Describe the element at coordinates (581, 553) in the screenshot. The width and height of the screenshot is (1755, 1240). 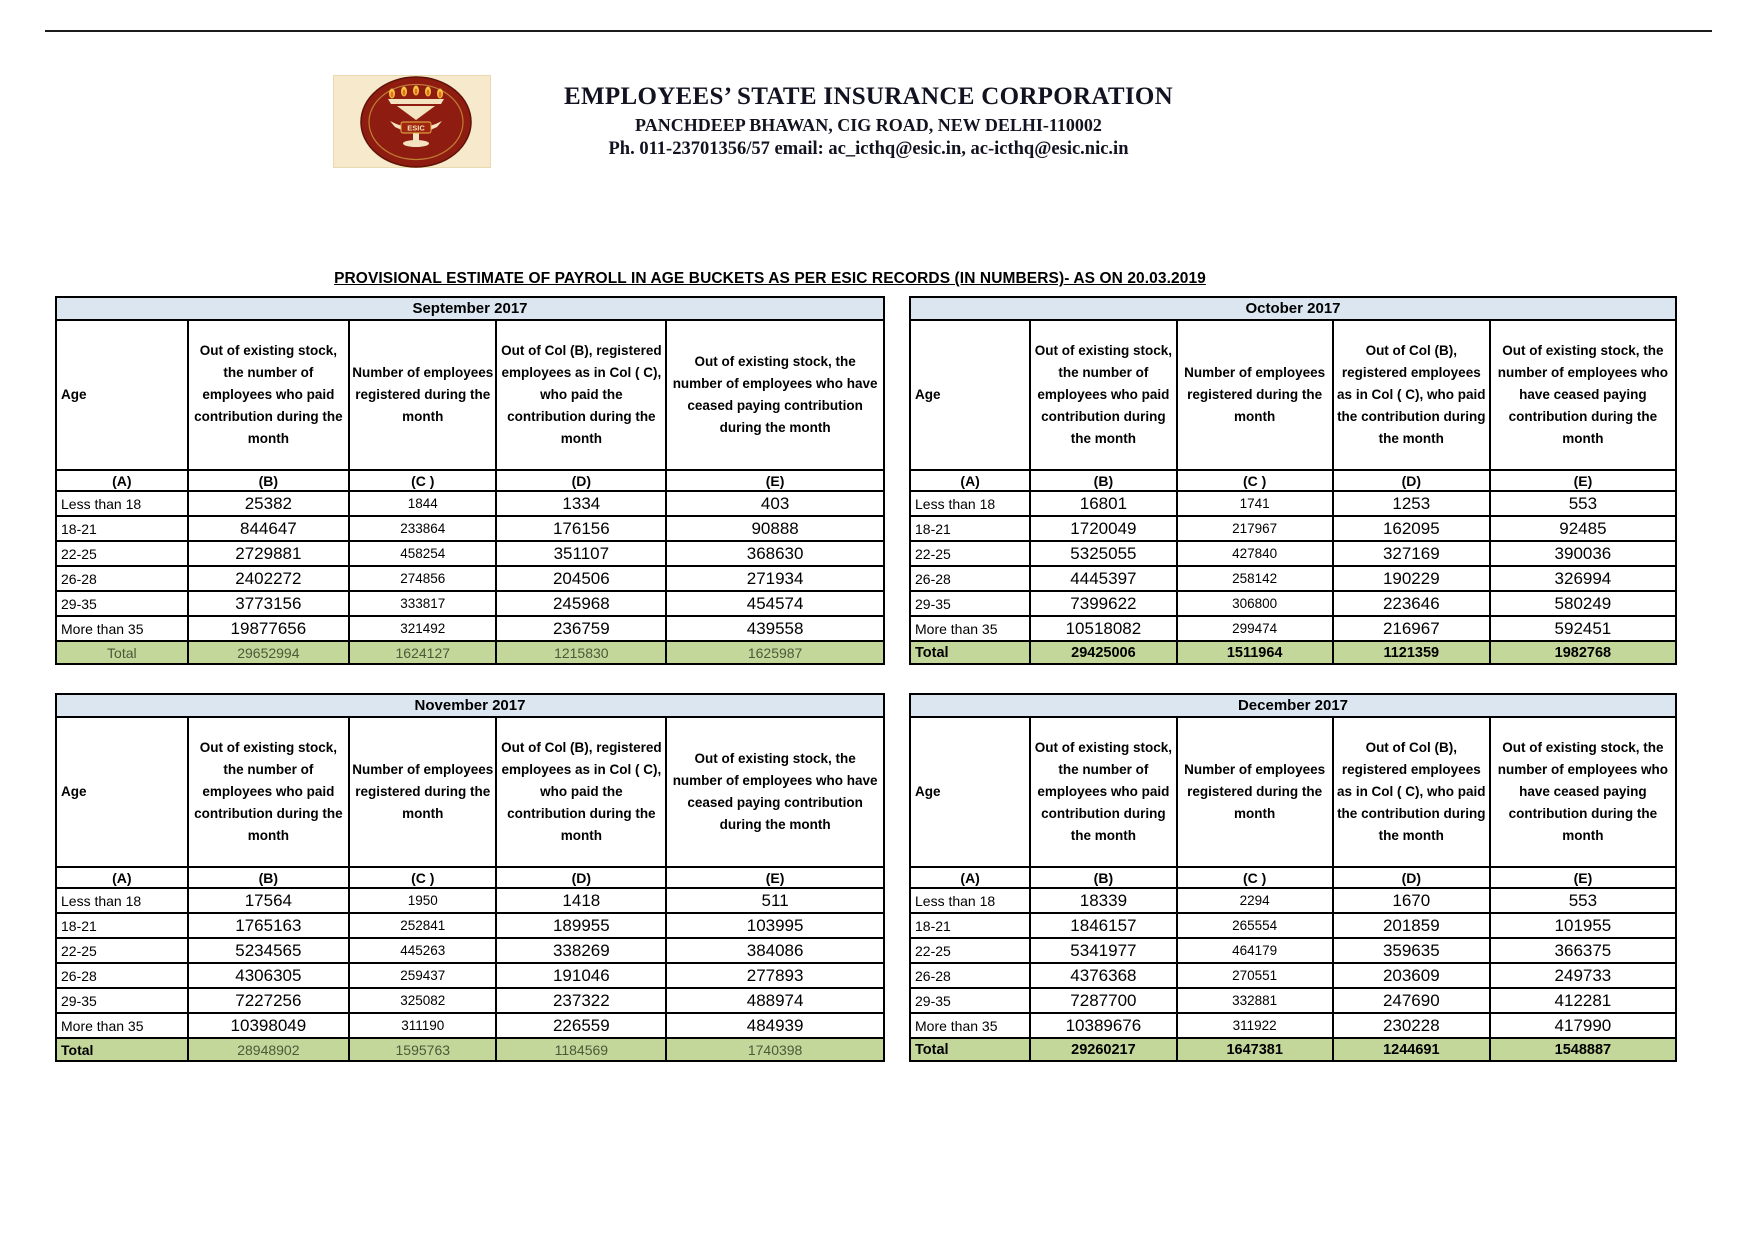
I see `value-cell: 351107` at that location.